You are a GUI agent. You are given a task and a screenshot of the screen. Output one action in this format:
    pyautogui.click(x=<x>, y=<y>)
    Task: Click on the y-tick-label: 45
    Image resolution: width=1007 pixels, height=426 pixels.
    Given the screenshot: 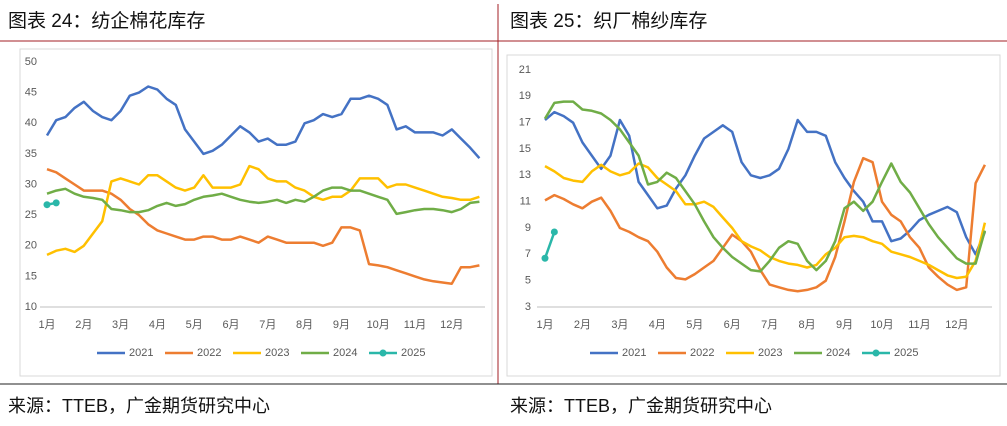 What is the action you would take?
    pyautogui.click(x=31, y=93)
    